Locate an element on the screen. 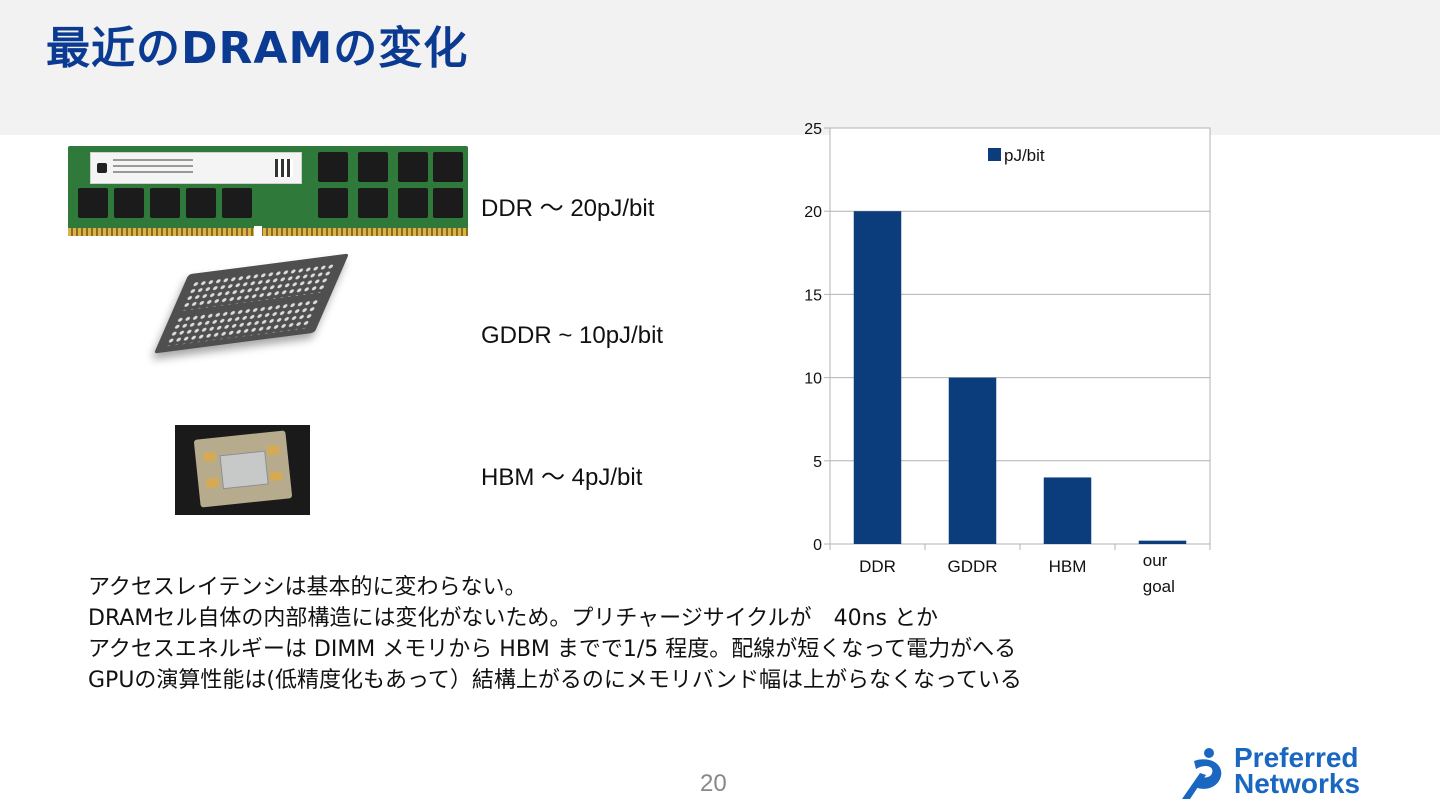 Image resolution: width=1440 pixels, height=810 pixels. micron-logo-icon is located at coordinates (102, 168).